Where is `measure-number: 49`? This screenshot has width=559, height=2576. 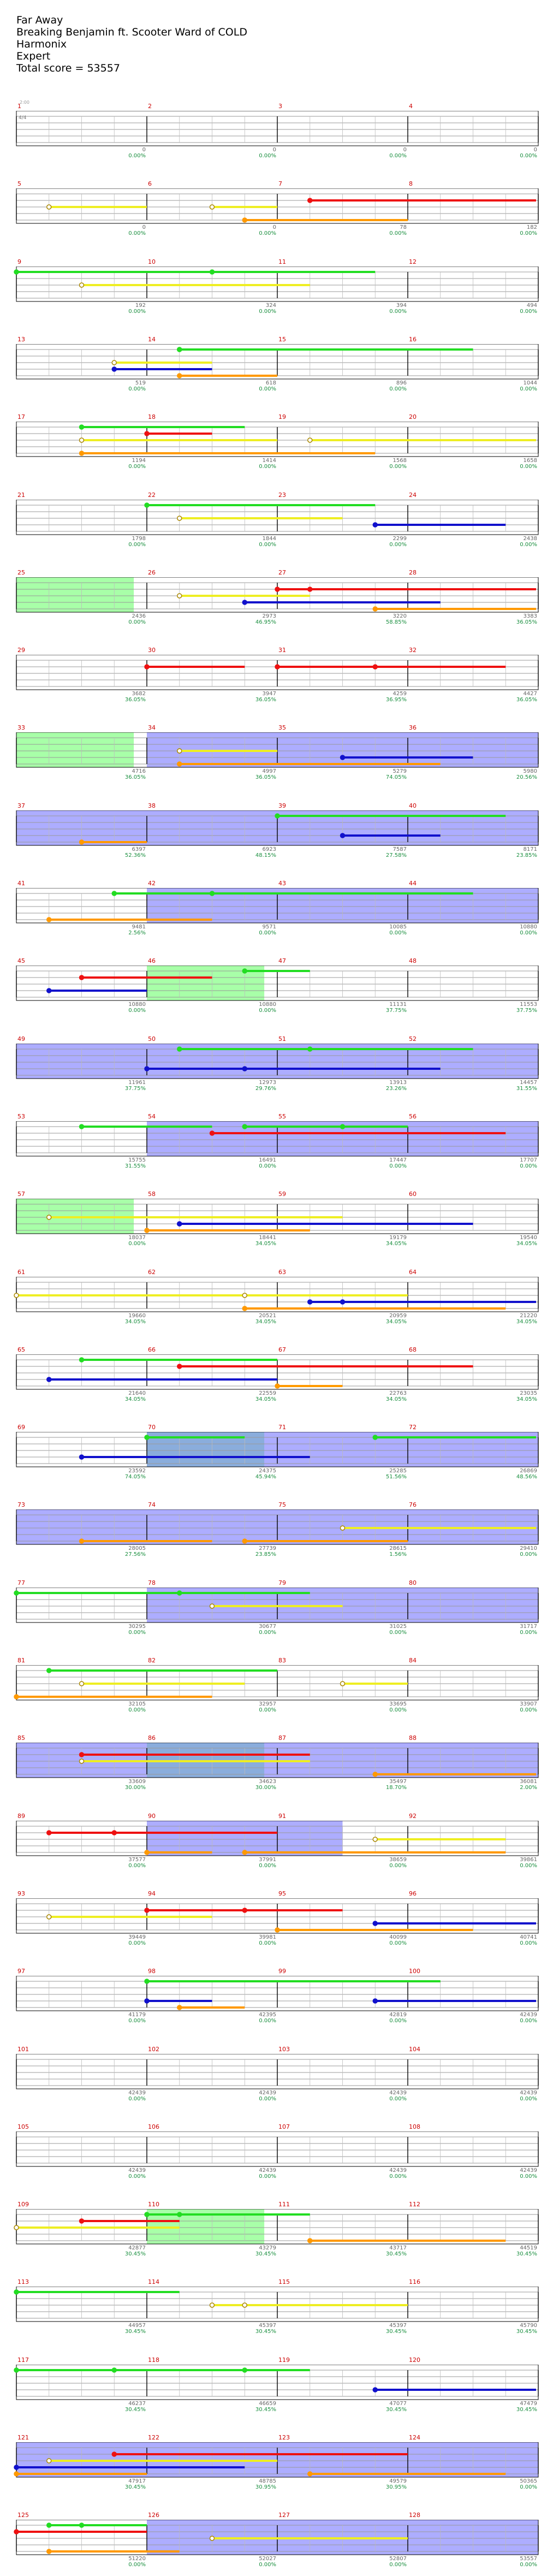 measure-number: 49 is located at coordinates (21, 1039).